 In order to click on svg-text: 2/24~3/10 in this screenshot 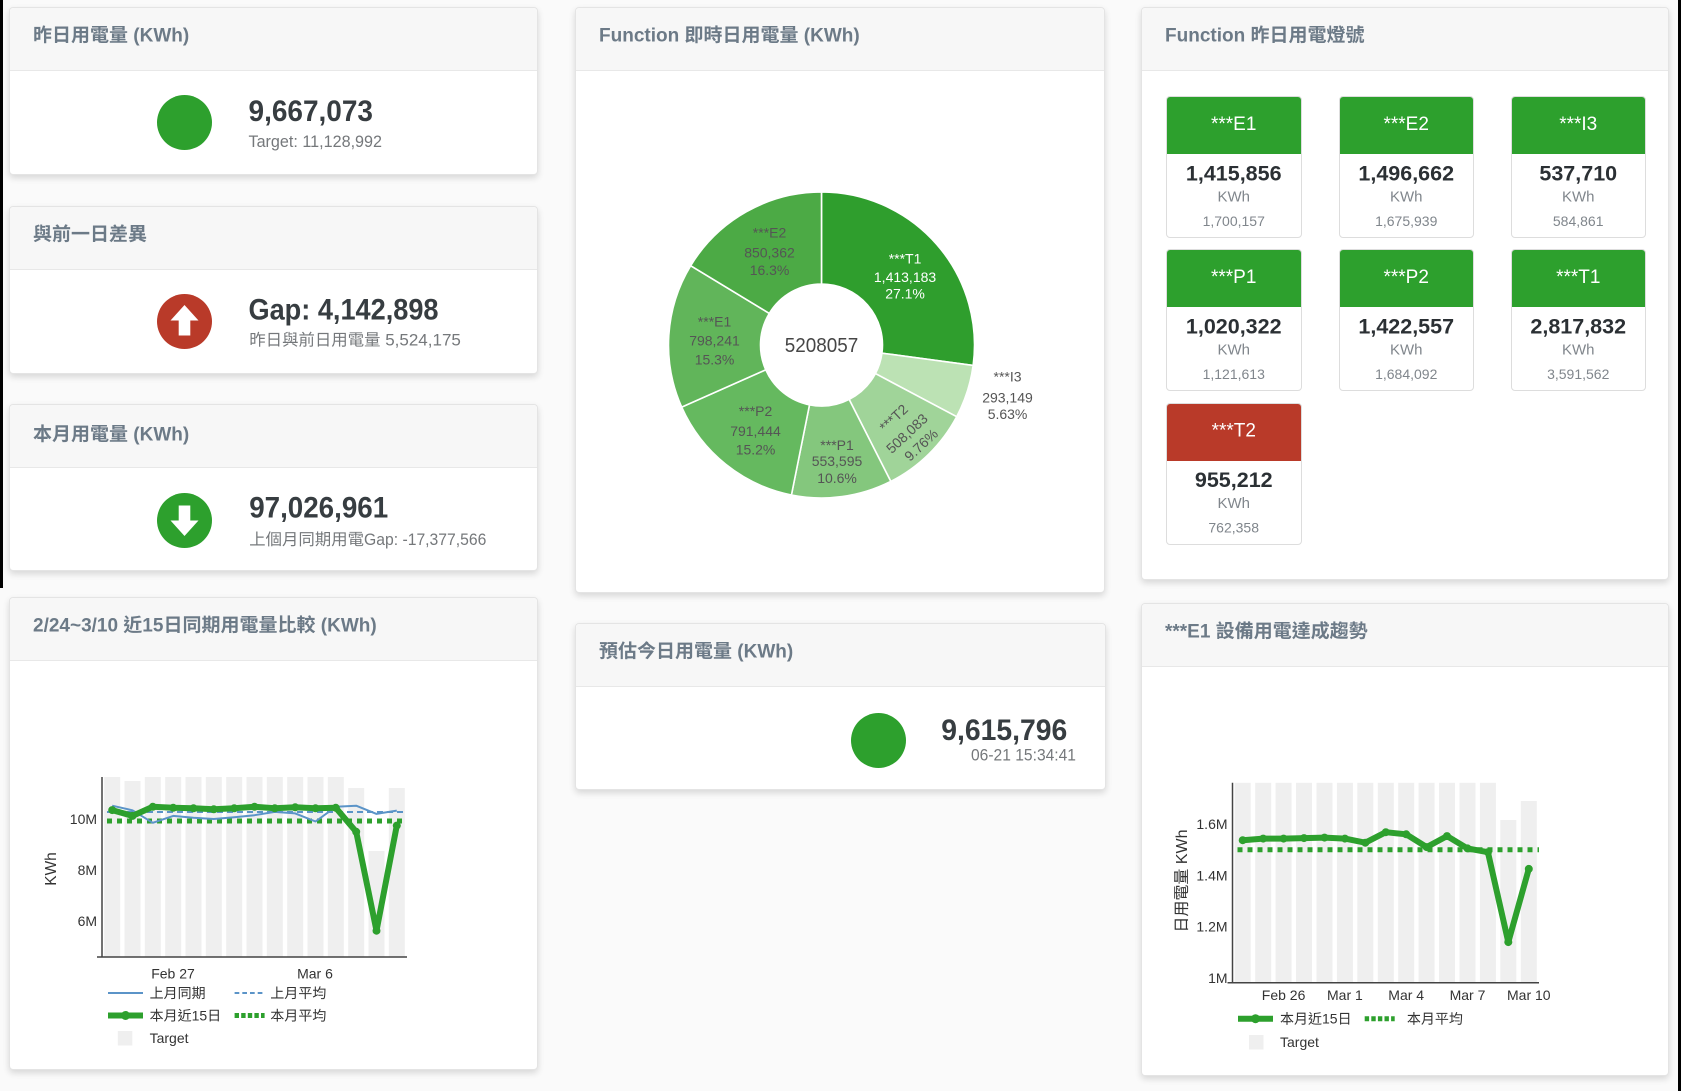, I will do `click(78, 626)`.